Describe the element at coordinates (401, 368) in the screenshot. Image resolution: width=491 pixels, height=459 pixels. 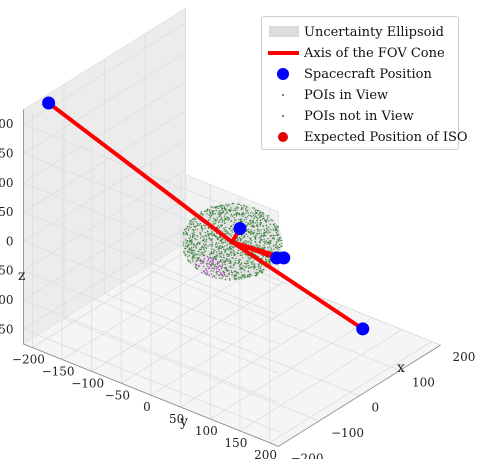
I see `x-axis-label: x` at that location.